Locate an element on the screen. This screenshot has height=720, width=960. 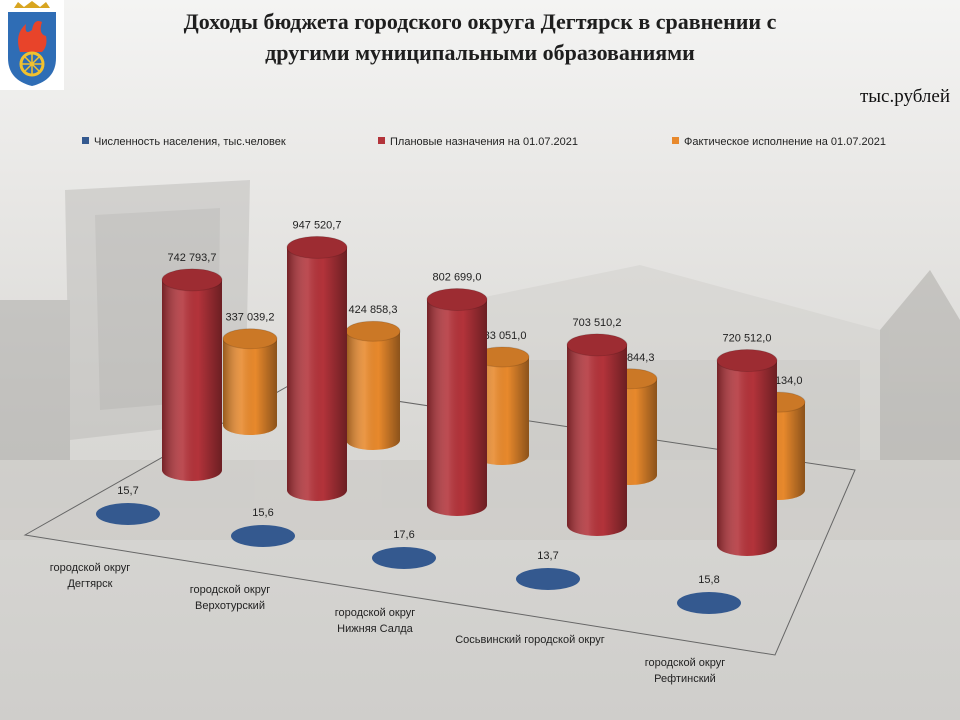
value-label: 742 793,7 is located at coordinates (192, 258).